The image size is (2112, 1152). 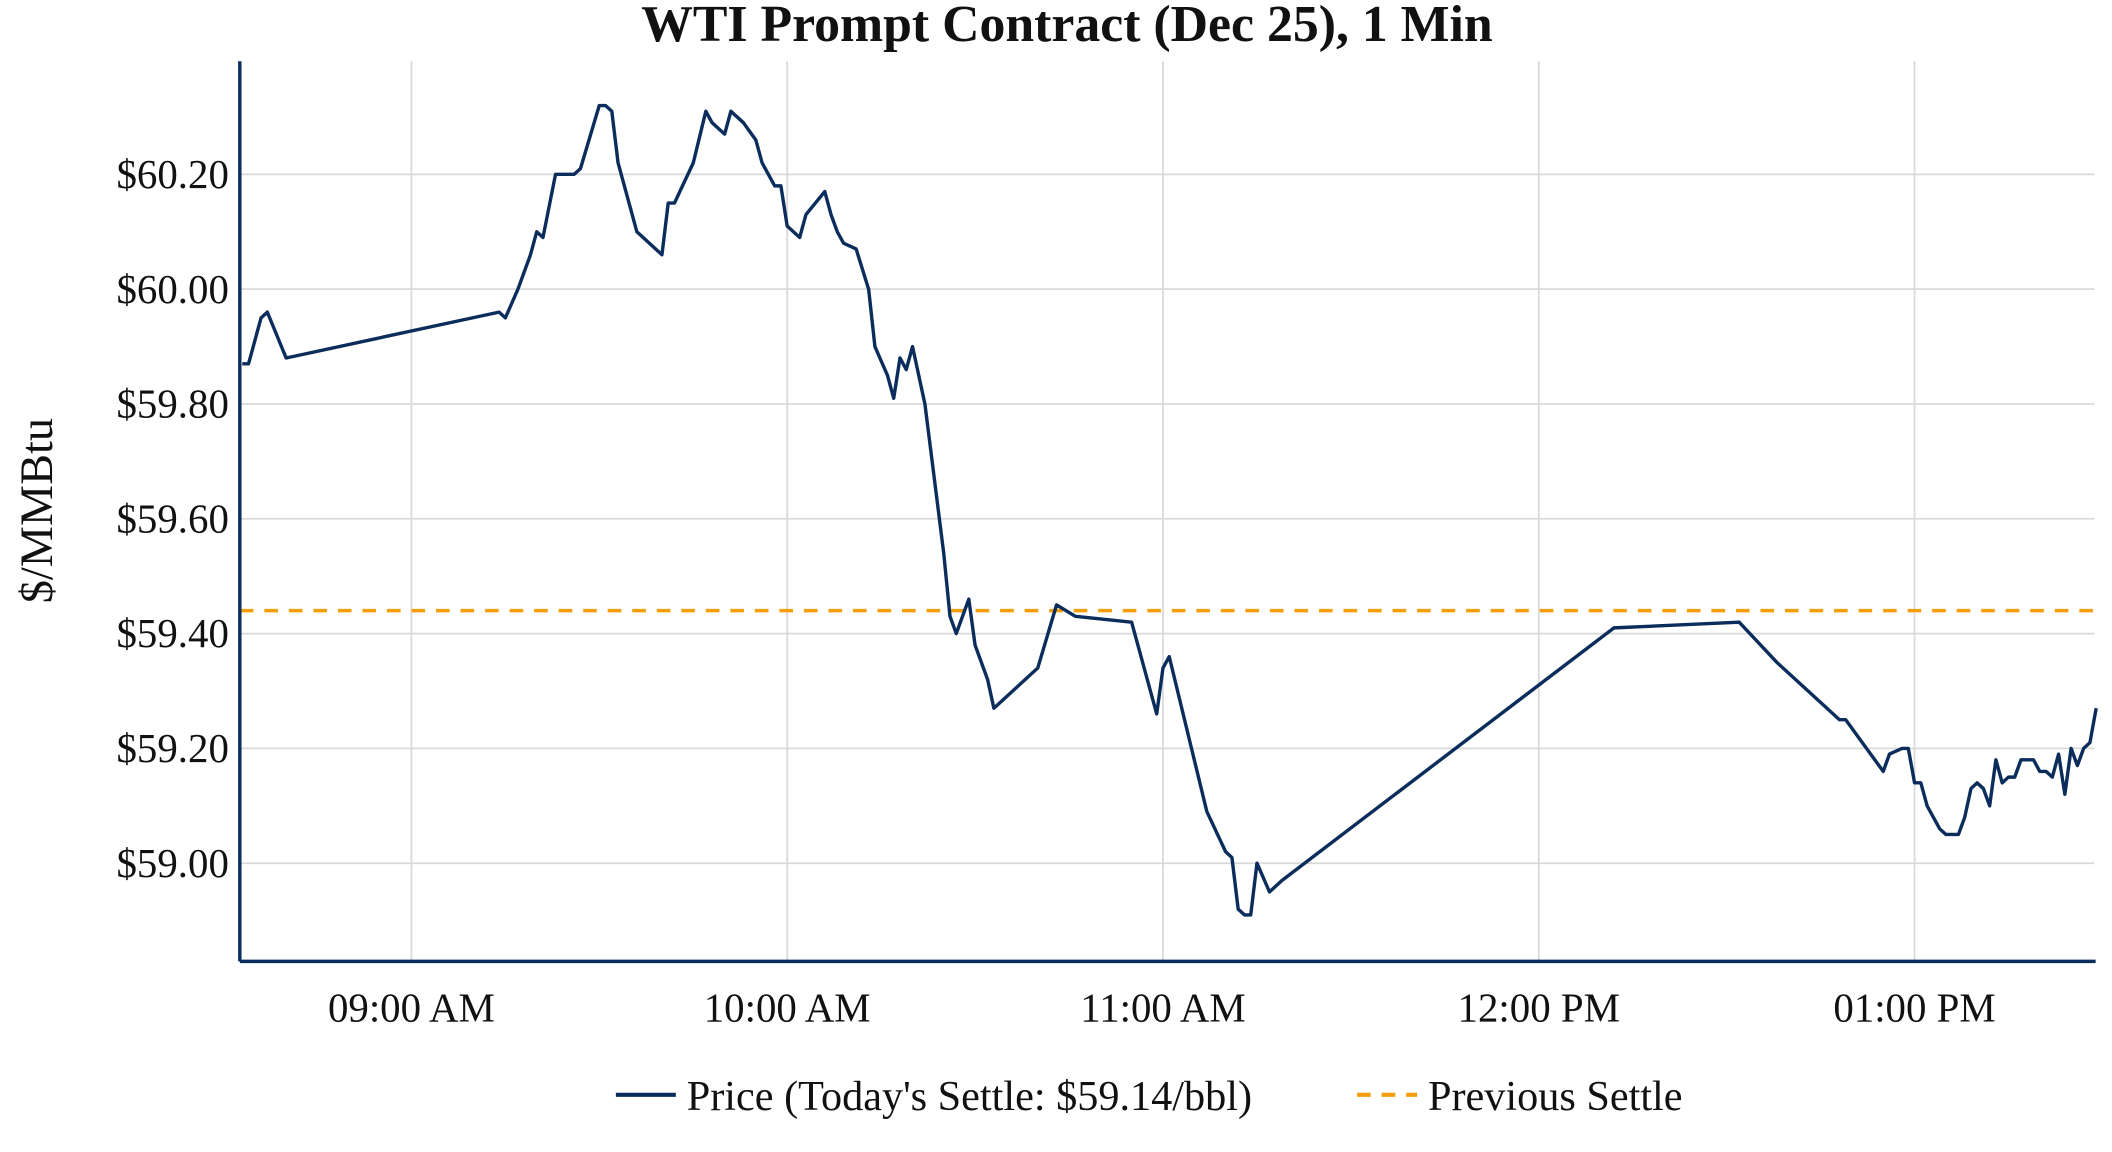 I want to click on chart-title: WTI Prompt Contract (Dec 25), 1 Min, so click(x=1067, y=26).